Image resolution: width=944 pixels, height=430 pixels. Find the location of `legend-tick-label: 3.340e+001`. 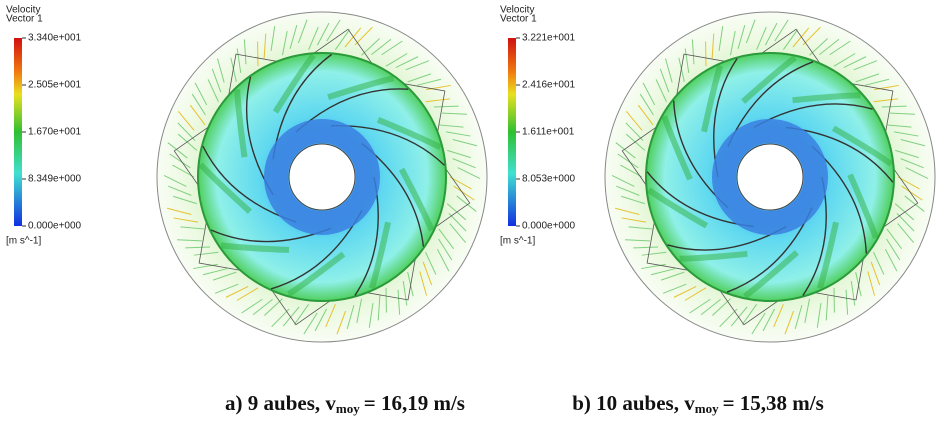

legend-tick-label: 3.340e+001 is located at coordinates (55, 38).